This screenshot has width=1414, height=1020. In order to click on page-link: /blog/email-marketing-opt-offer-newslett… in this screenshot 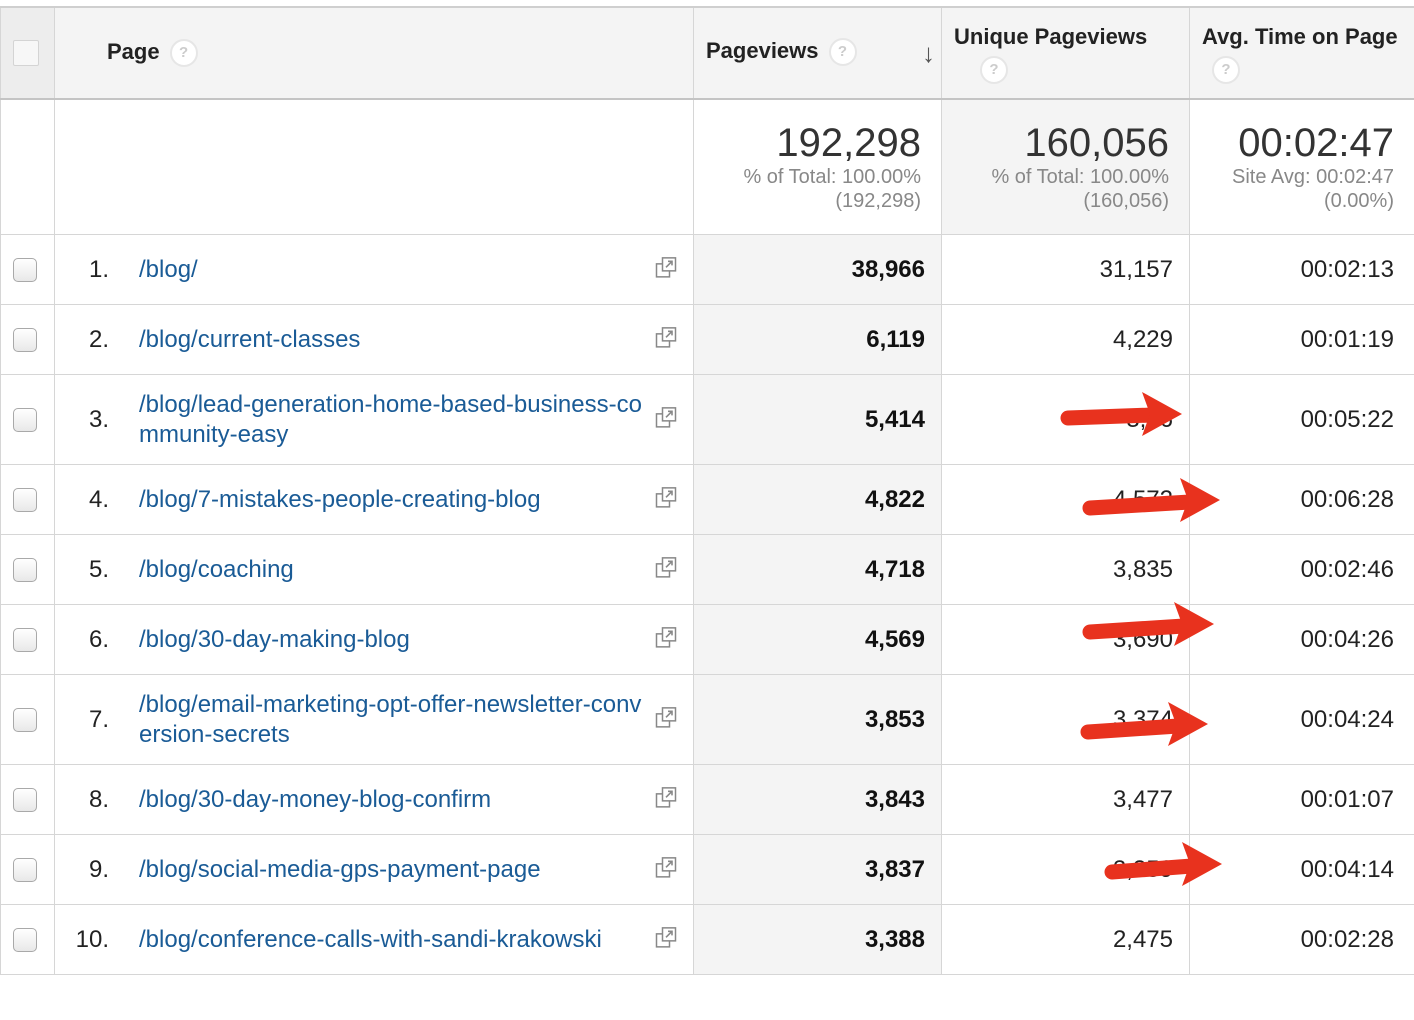, I will do `click(390, 719)`.